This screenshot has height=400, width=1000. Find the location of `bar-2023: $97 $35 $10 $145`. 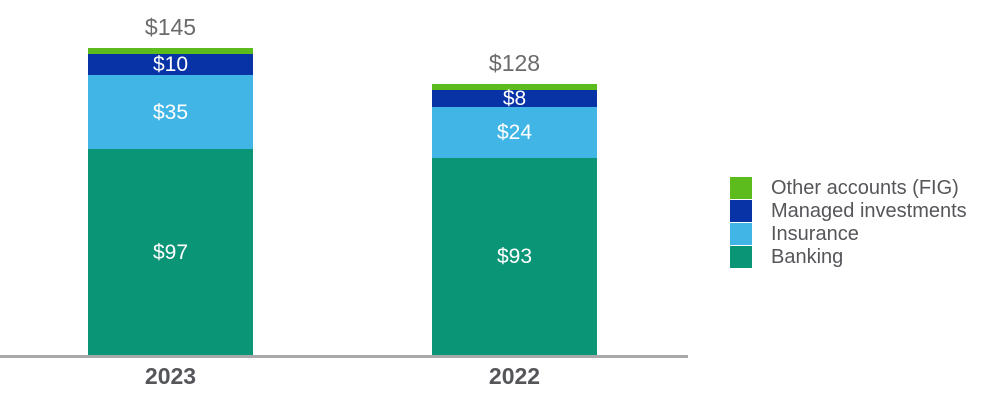

bar-2023: $97 $35 $10 $145 is located at coordinates (170, 185).